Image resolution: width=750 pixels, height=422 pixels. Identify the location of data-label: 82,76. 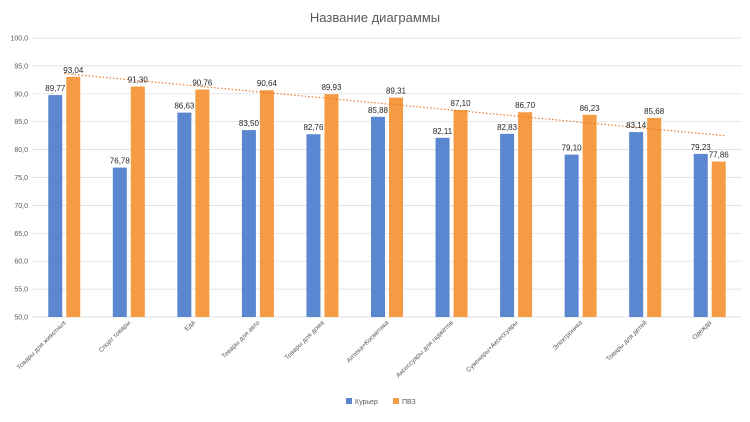
(313, 127).